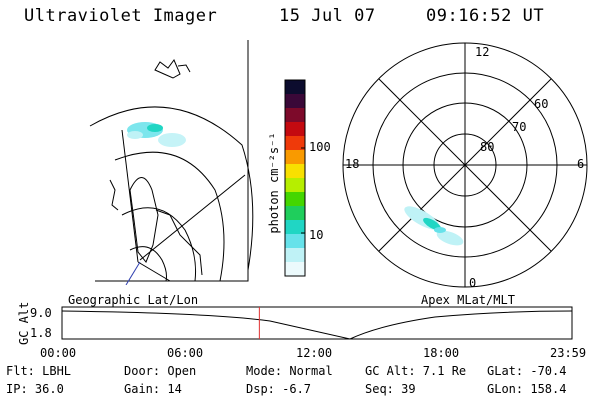 This screenshot has width=600, height=400. What do you see at coordinates (35, 389) in the screenshot?
I see `ip-info: IP: 36.0` at bounding box center [35, 389].